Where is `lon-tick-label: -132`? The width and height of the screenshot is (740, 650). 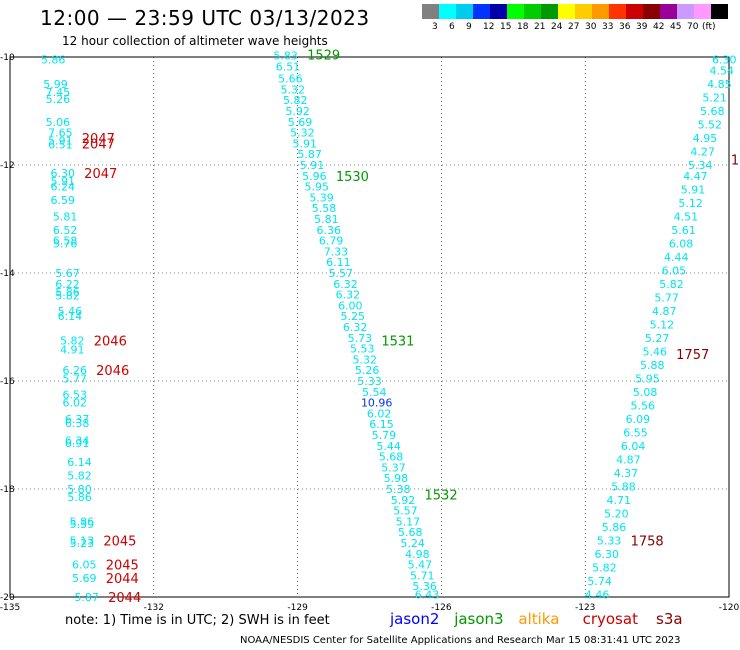
lon-tick-label: -132 is located at coordinates (154, 608).